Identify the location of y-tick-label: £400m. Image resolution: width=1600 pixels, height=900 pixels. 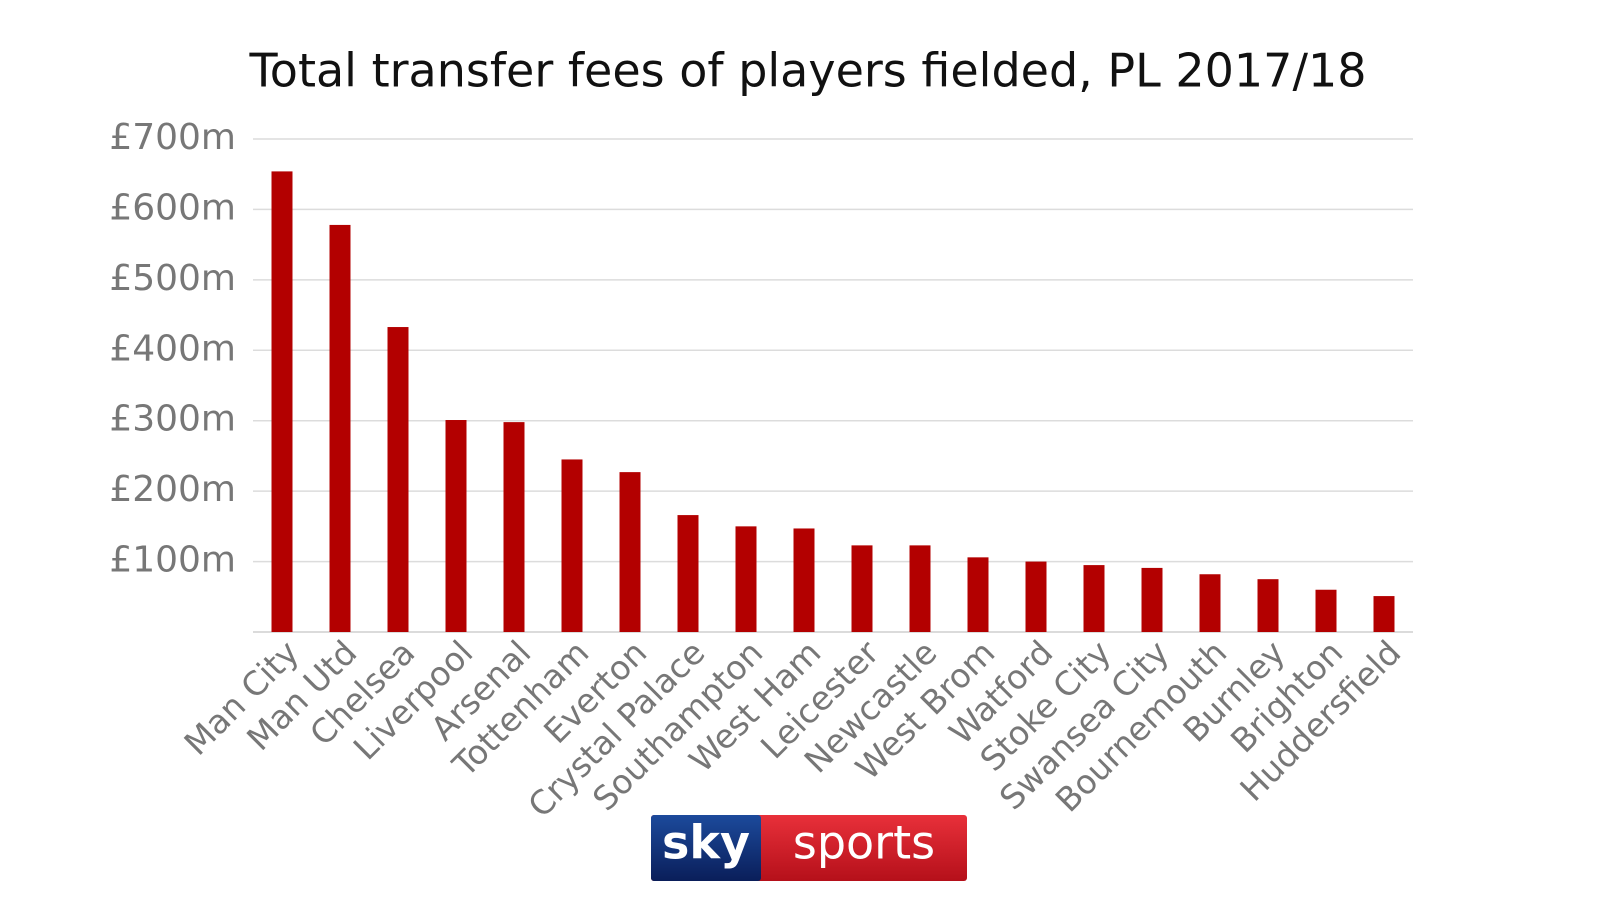
(172, 348).